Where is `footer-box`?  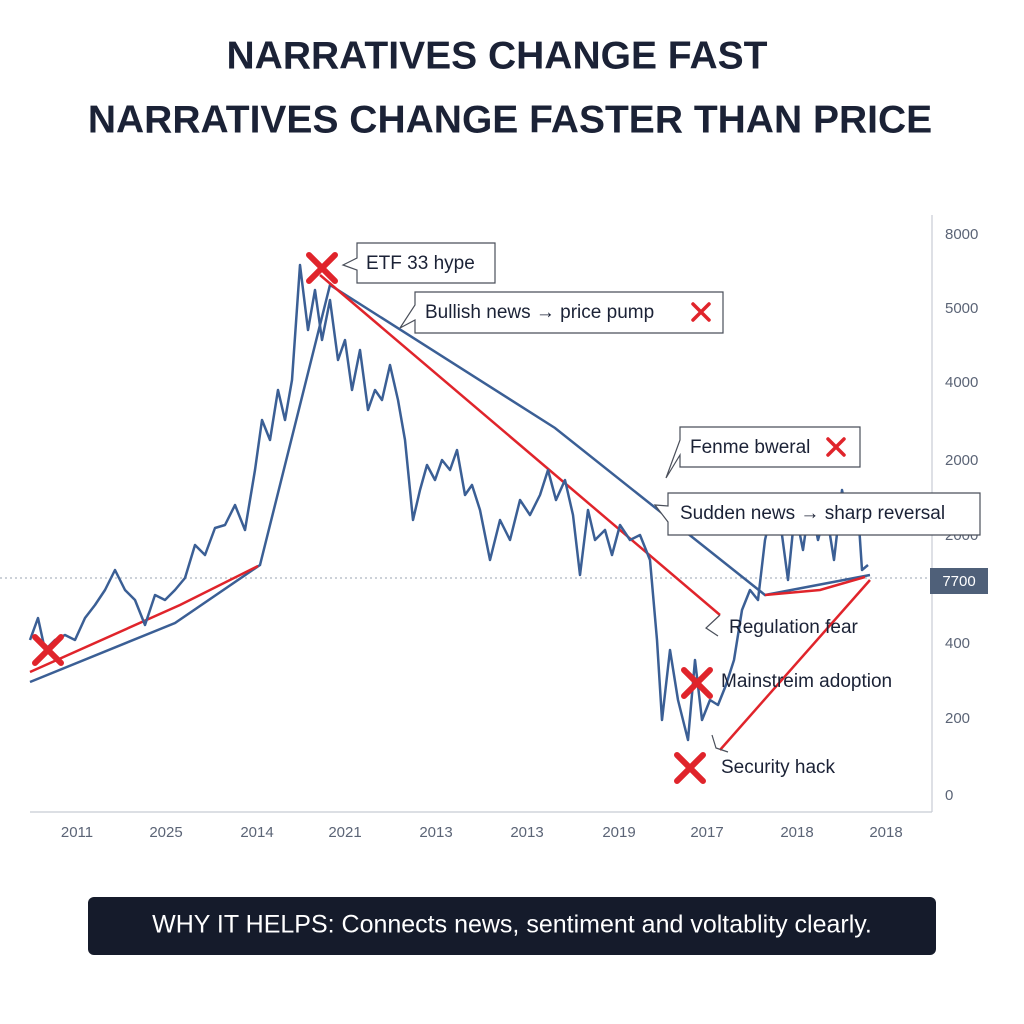 footer-box is located at coordinates (512, 926).